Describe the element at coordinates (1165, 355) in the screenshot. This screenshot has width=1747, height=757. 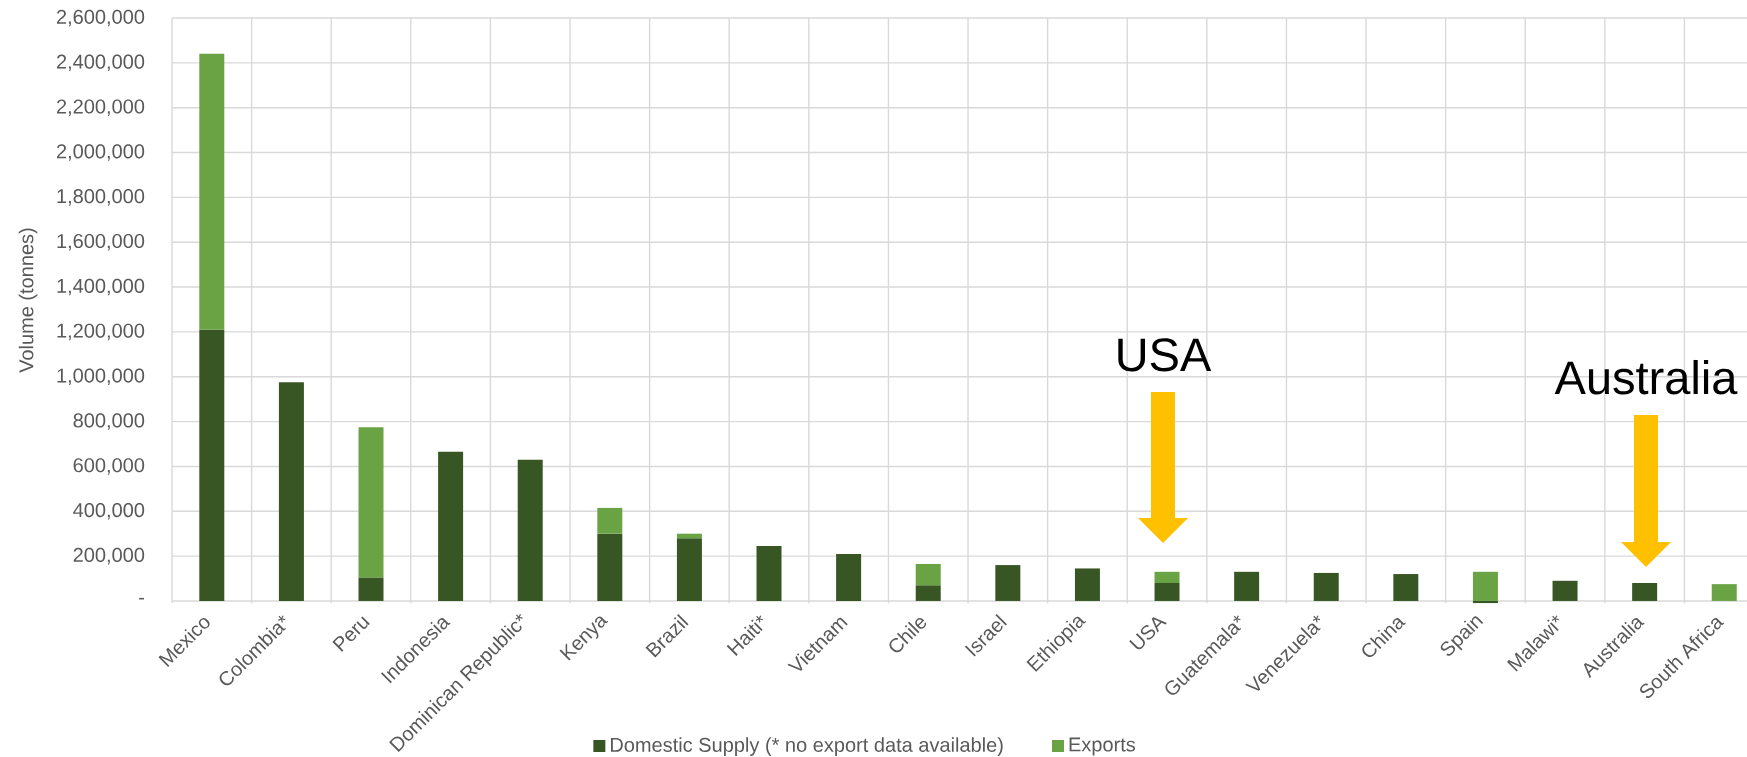
I see `annotation: USA` at that location.